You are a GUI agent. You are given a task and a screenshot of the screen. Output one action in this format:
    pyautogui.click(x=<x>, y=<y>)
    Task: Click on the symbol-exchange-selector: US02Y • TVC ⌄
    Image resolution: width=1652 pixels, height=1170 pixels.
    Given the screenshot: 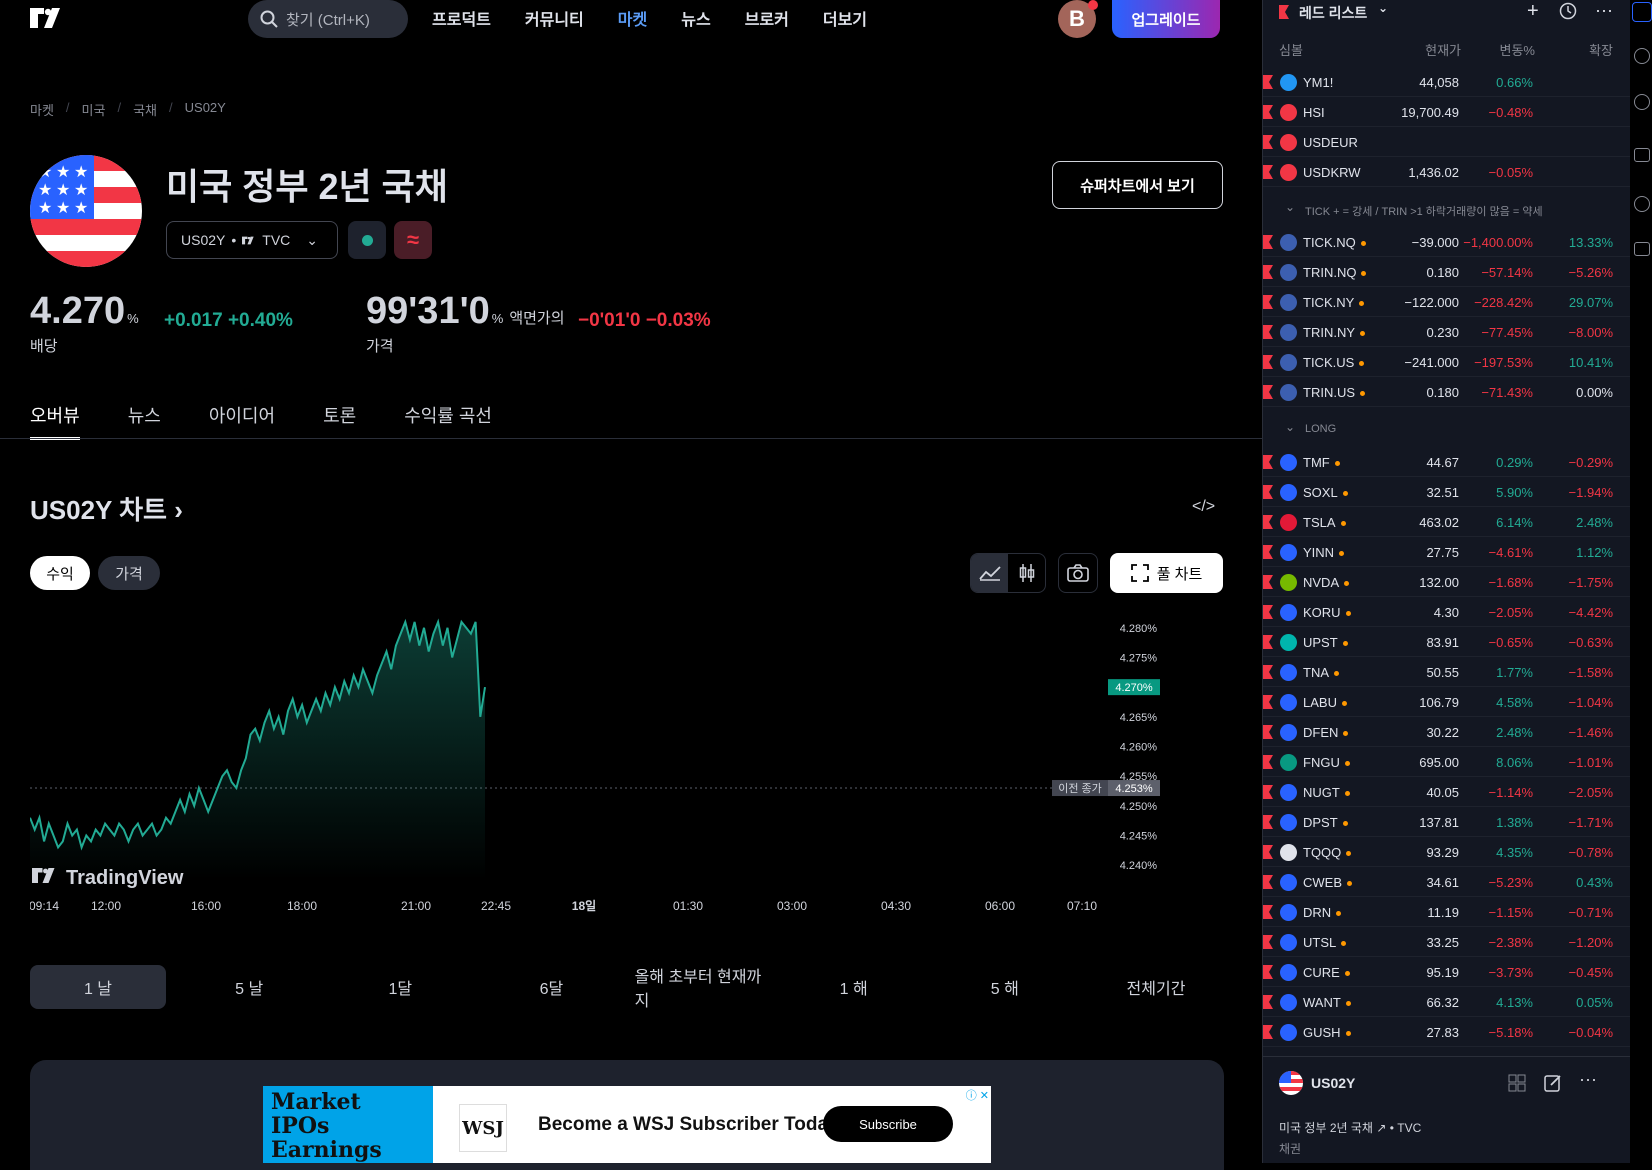 What is the action you would take?
    pyautogui.click(x=252, y=240)
    